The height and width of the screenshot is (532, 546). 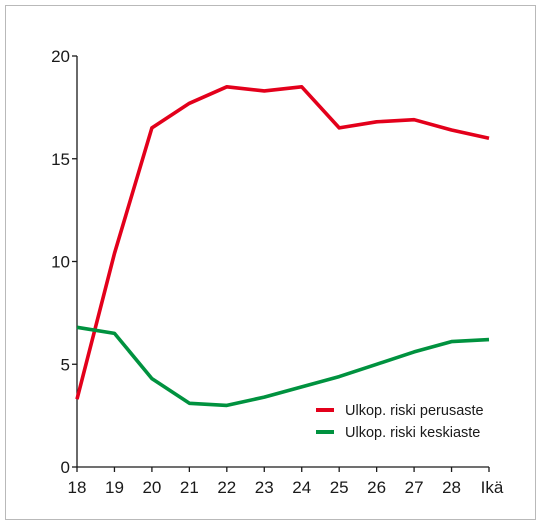 What do you see at coordinates (412, 433) in the screenshot?
I see `legend-label-2: Ulkop. riski keskiaste` at bounding box center [412, 433].